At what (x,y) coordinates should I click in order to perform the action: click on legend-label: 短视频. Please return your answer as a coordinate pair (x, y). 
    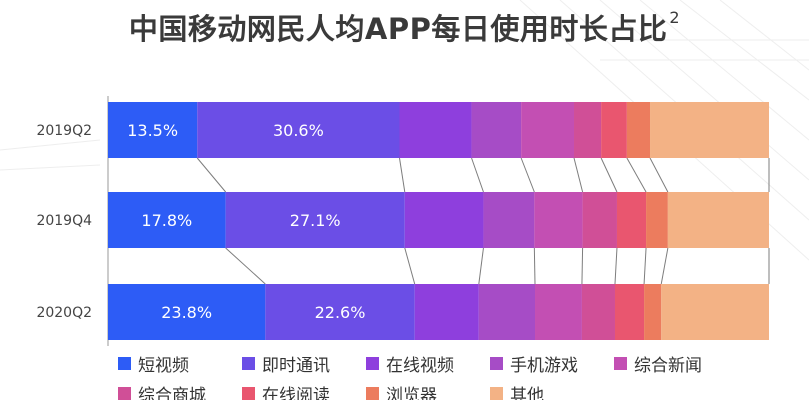
    Looking at the image, I should click on (163, 365).